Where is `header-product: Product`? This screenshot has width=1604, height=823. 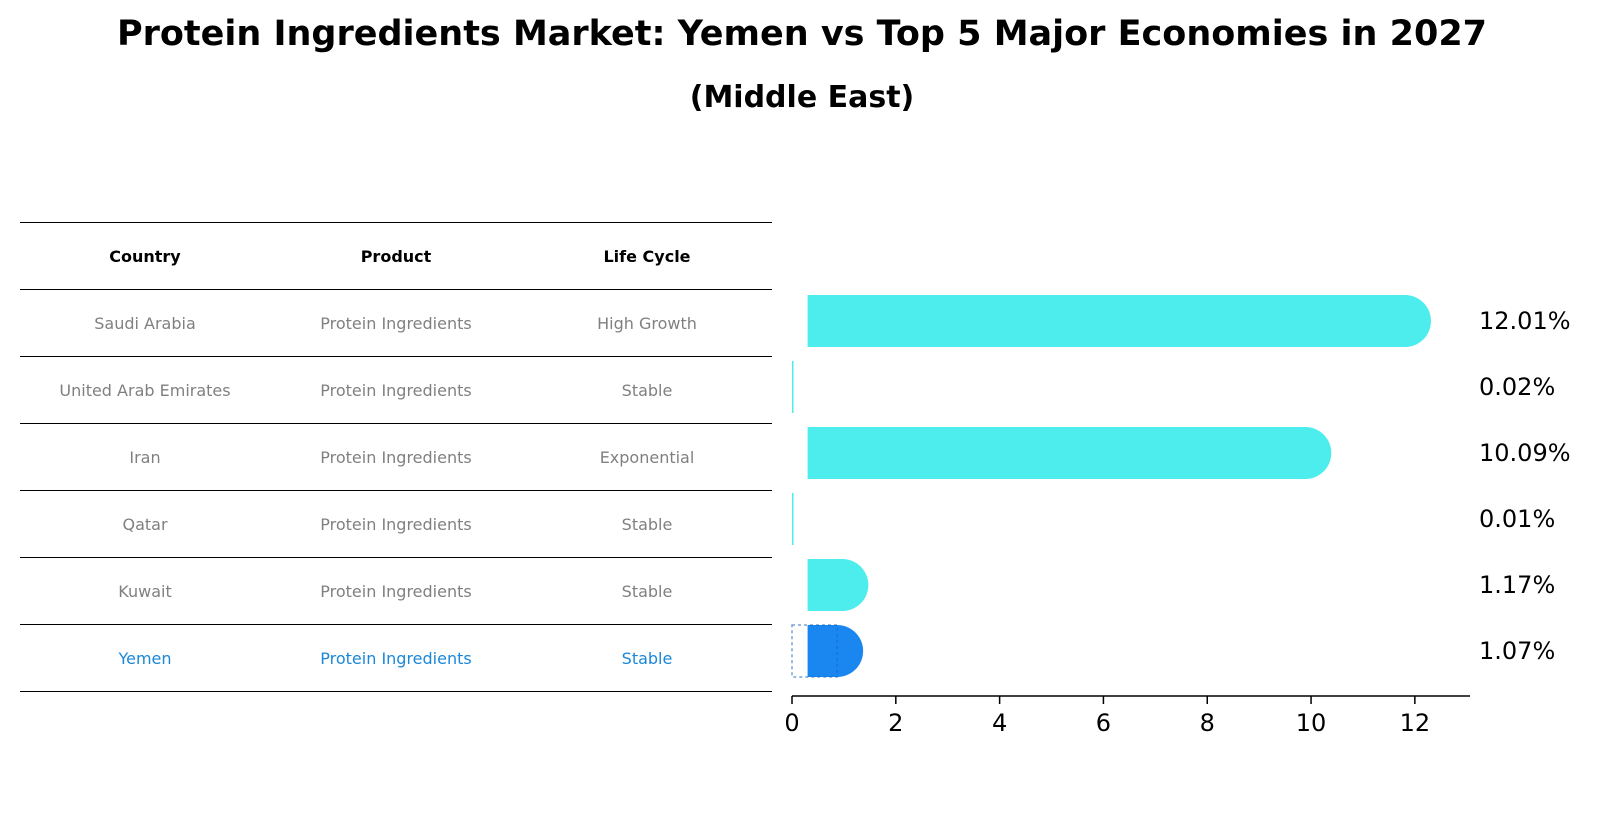
header-product: Product is located at coordinates (396, 256).